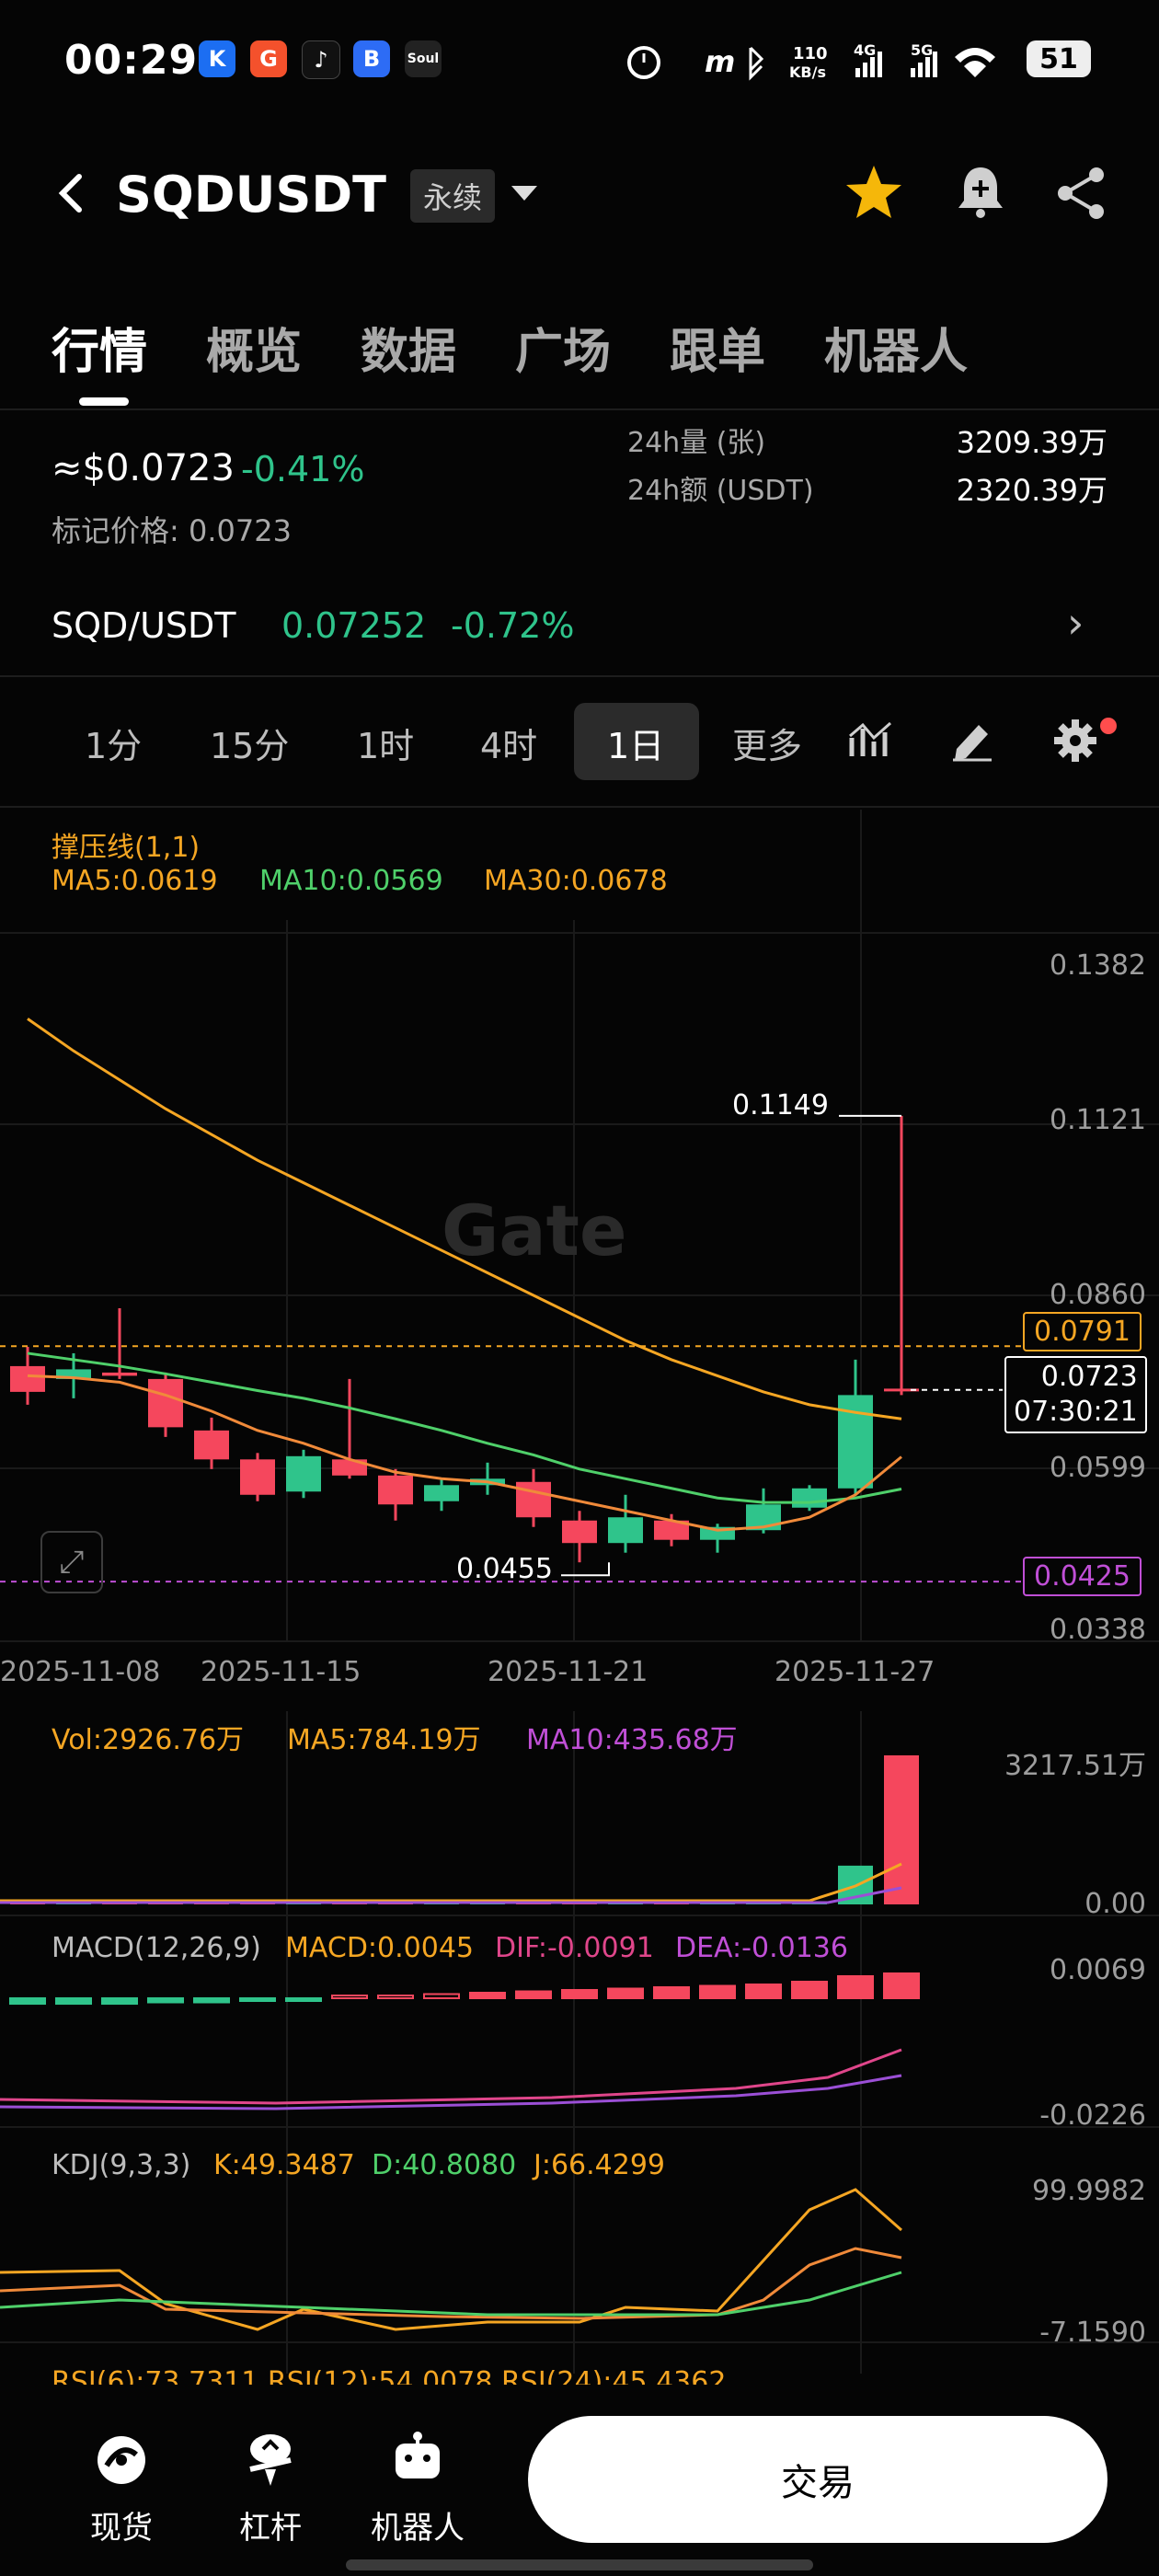  I want to click on expand-chart-icon: ⤢, so click(71, 1562).